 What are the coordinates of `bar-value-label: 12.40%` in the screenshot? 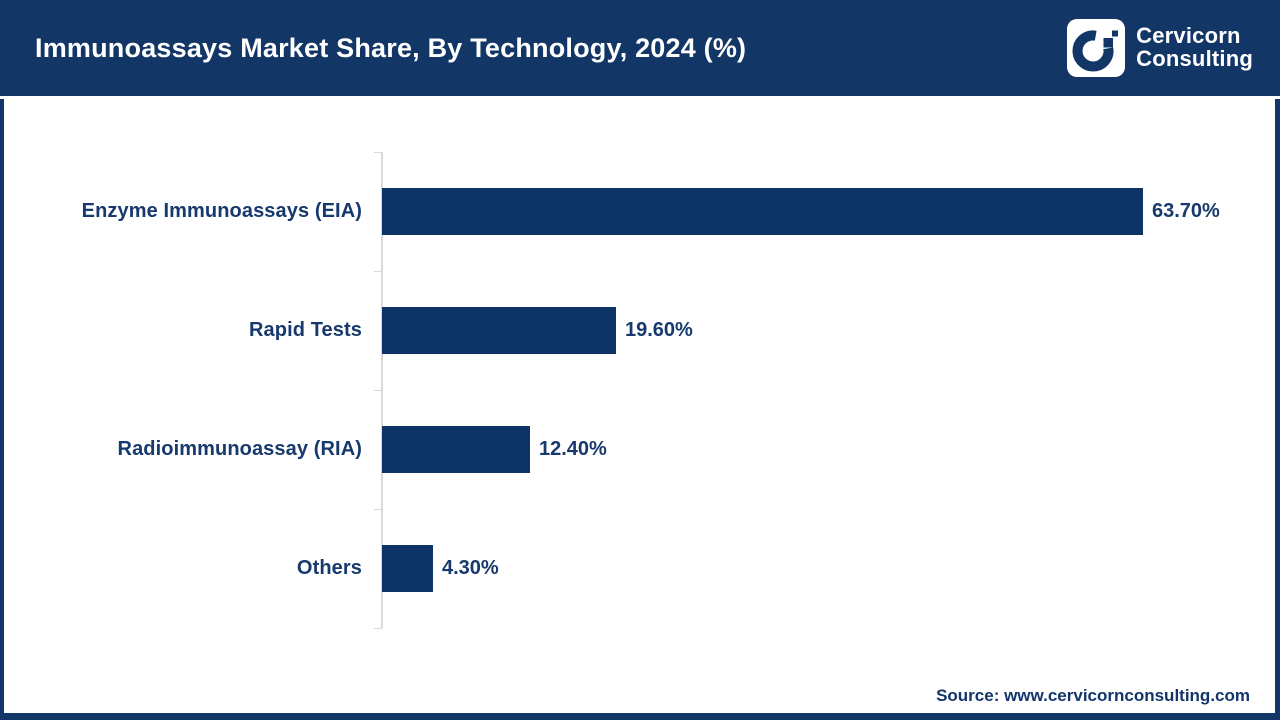 It's located at (573, 449).